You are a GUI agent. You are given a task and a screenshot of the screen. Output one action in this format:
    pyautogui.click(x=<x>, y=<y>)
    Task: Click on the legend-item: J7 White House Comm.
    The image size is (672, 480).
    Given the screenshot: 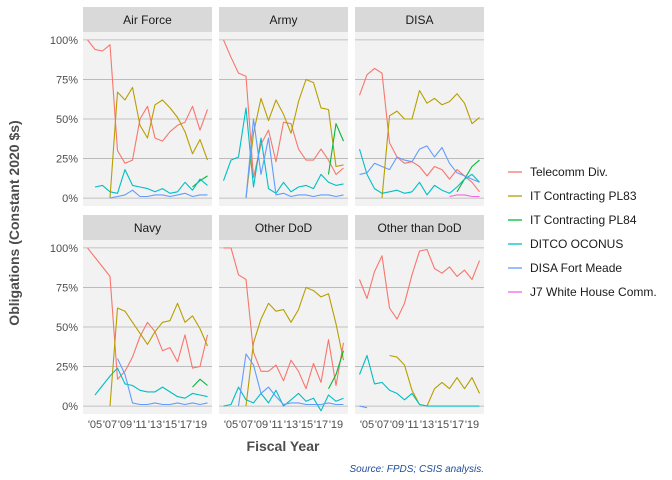 What is the action you would take?
    pyautogui.click(x=582, y=292)
    